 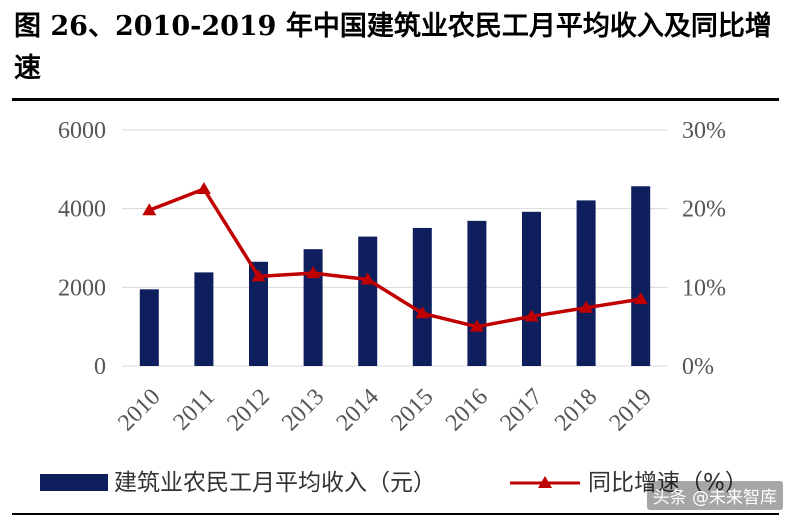 I want to click on x-axis-tick-label: 2011, so click(x=194, y=410).